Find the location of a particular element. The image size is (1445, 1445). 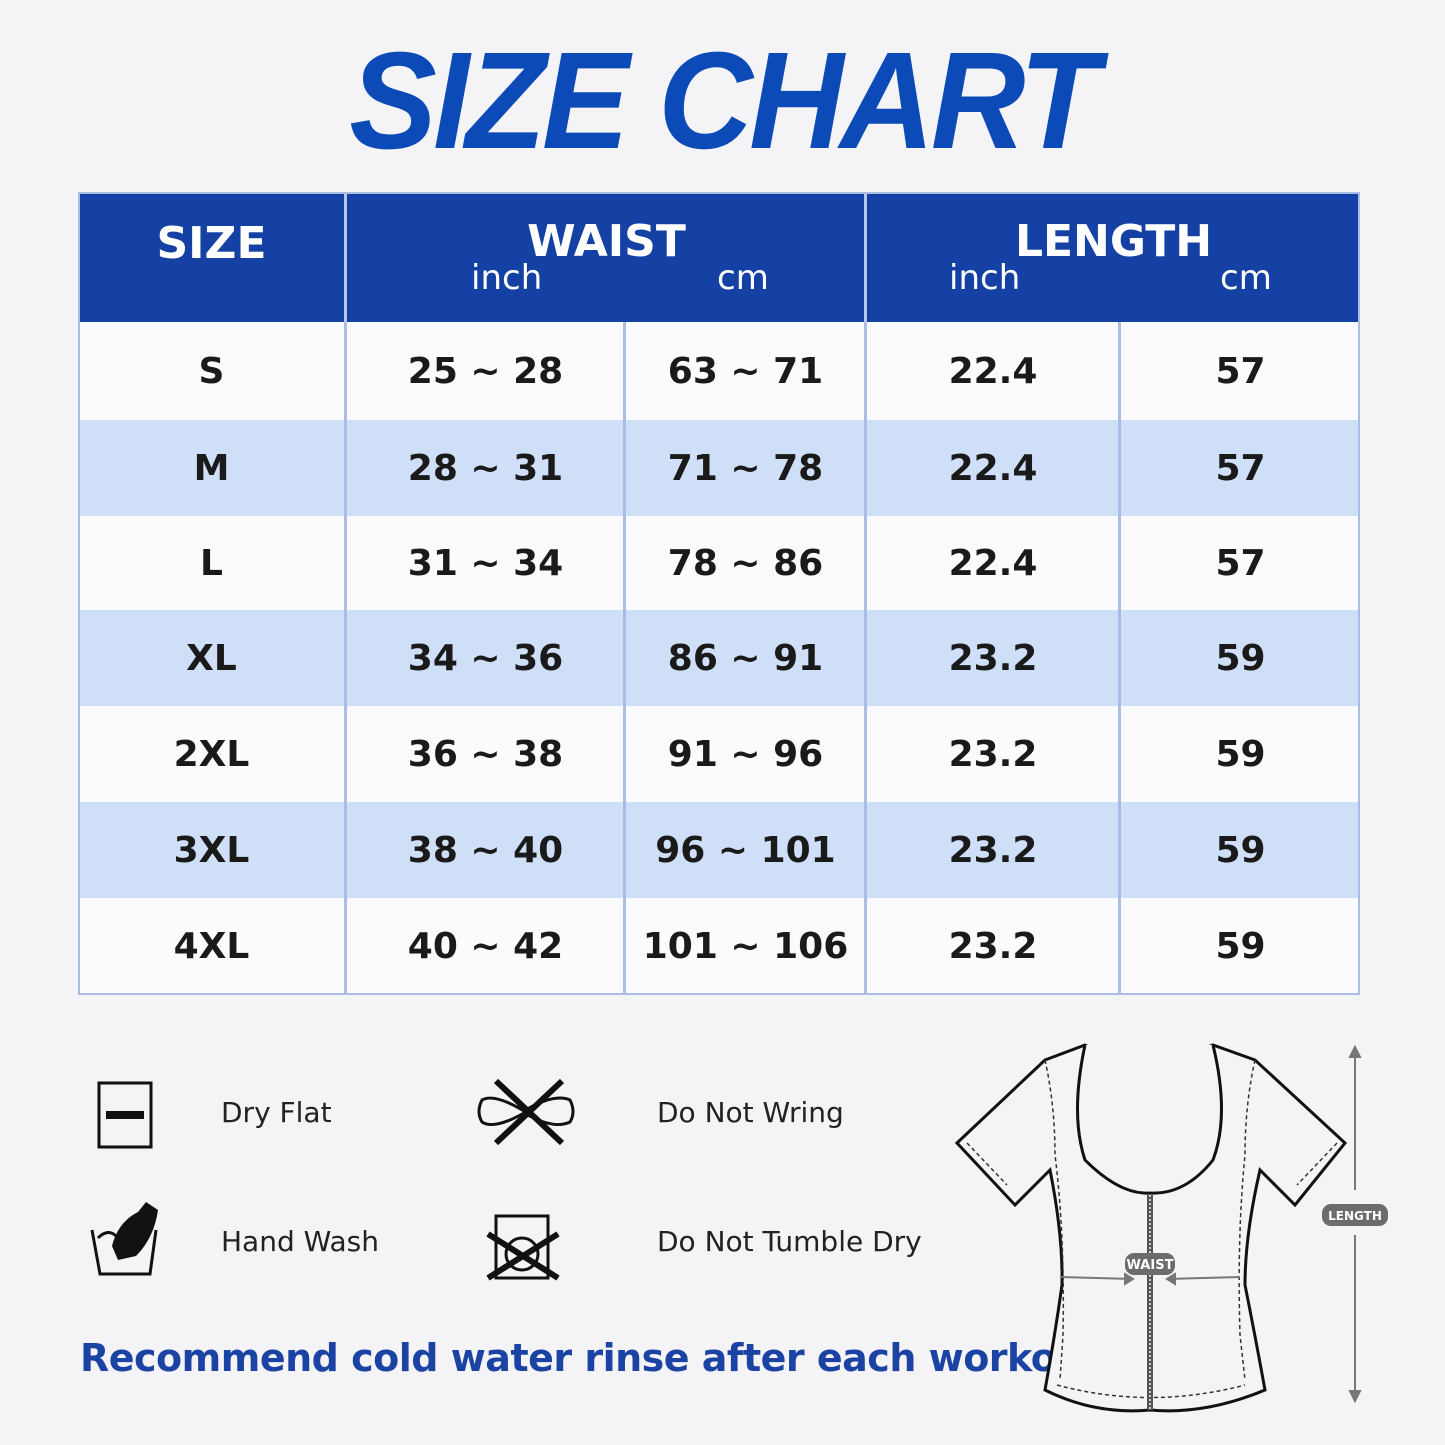

table-row: M 28 ~ 31 71 ~ 78 22.4 57 is located at coordinates (719, 468).